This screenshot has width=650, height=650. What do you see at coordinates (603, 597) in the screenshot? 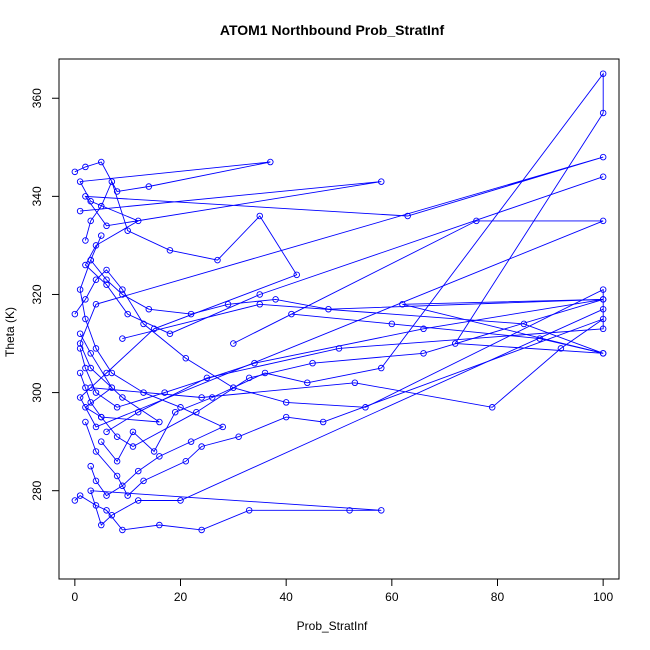
I see `x-tick-label: 100` at bounding box center [603, 597].